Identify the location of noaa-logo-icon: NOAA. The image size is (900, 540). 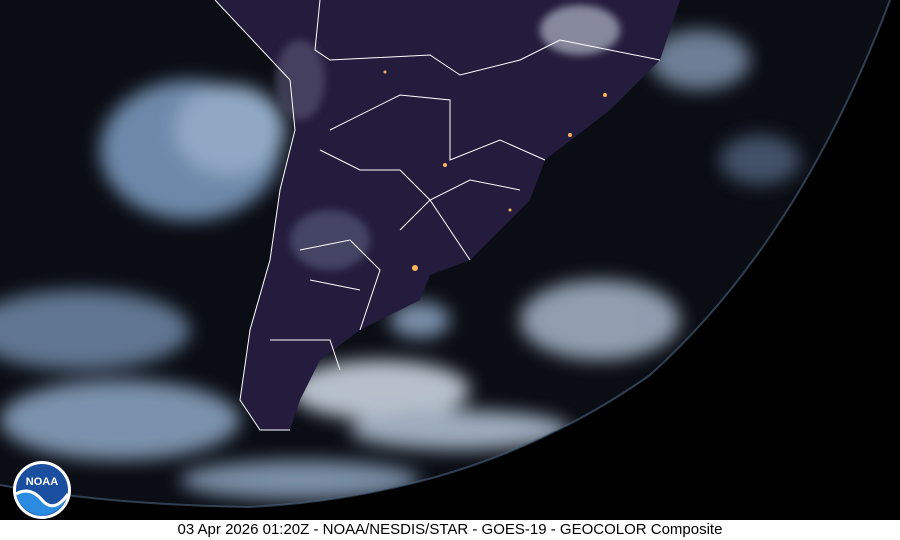
(42, 490).